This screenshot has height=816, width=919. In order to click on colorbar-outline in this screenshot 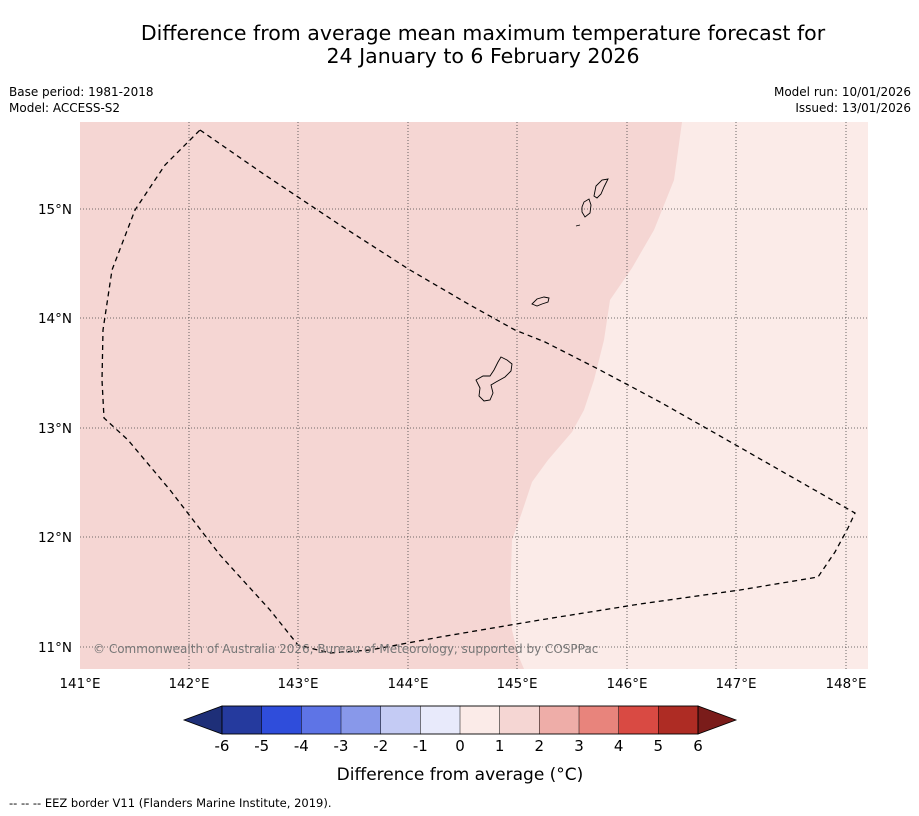, I will do `click(460, 720)`.